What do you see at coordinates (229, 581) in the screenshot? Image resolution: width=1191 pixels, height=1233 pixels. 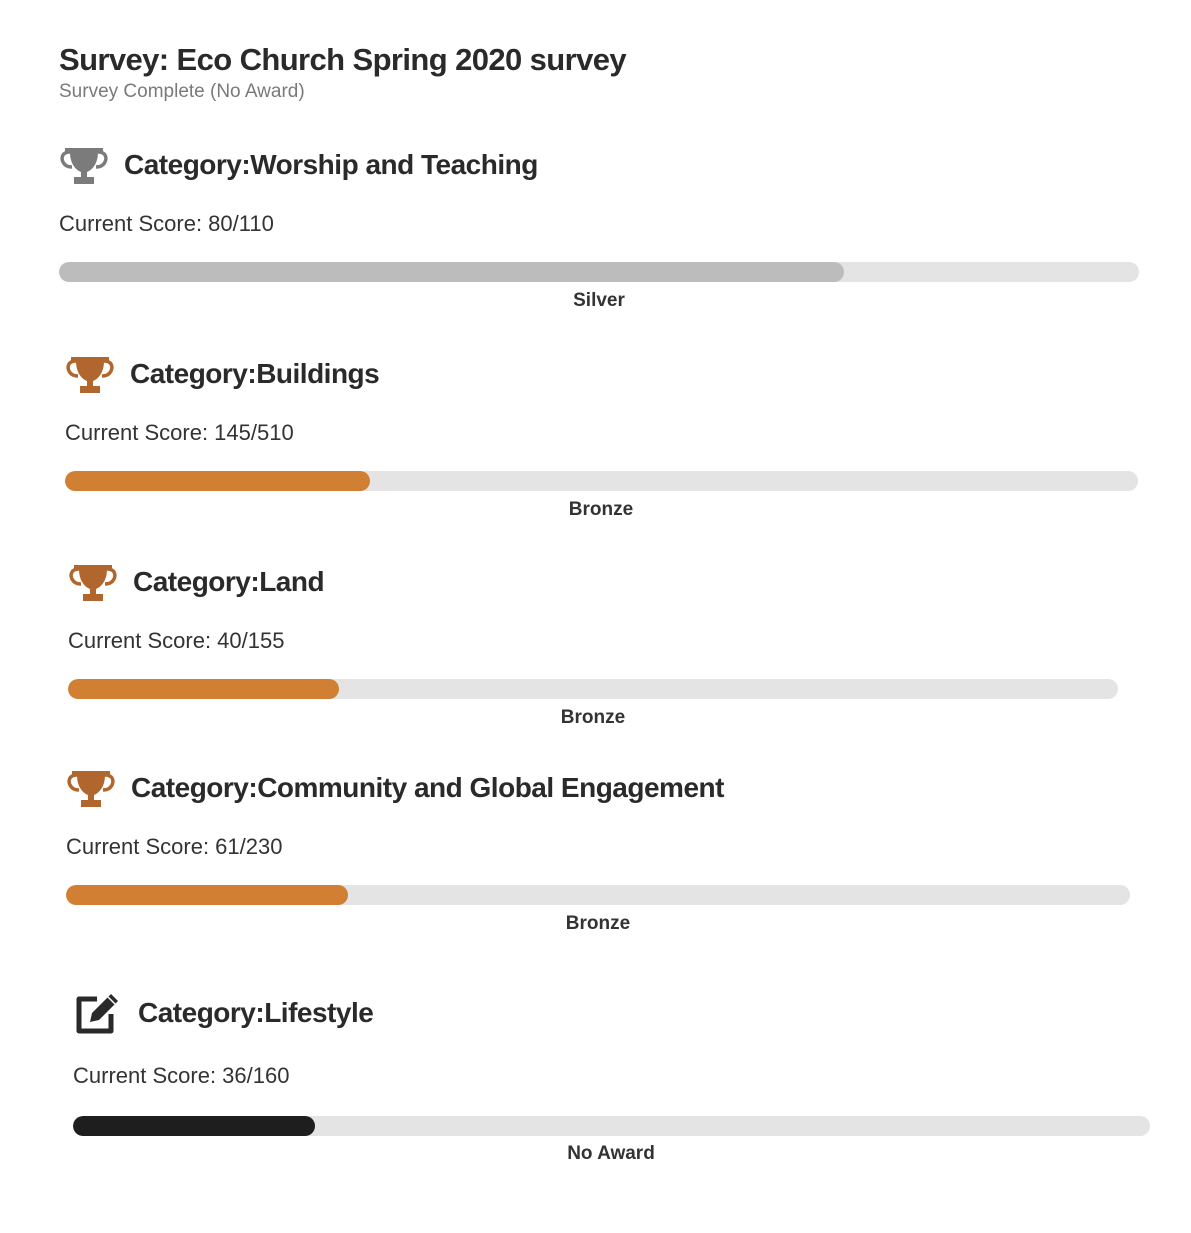 I see `category-title: Category:Land` at bounding box center [229, 581].